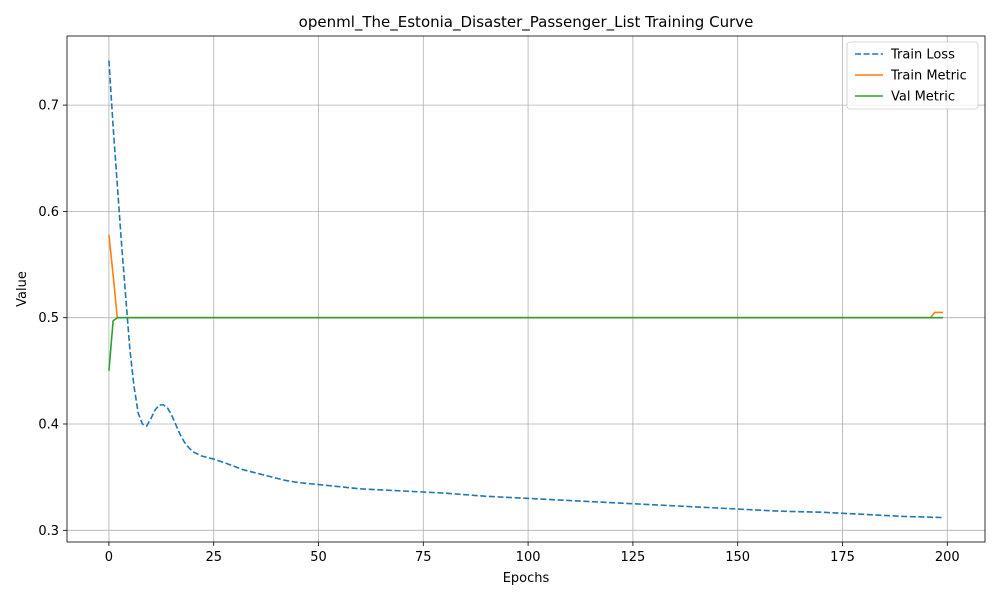 The image size is (1000, 604). Describe the element at coordinates (632, 557) in the screenshot. I see `x-tick-label: 125` at that location.